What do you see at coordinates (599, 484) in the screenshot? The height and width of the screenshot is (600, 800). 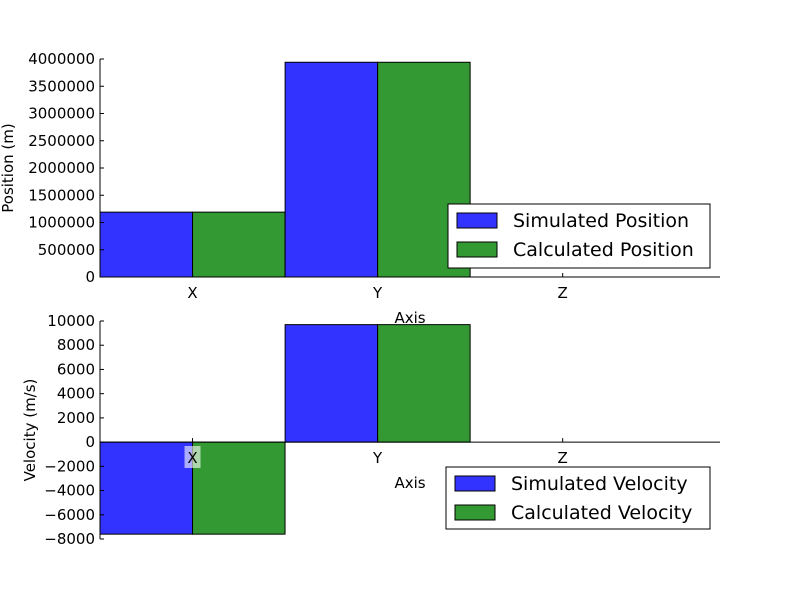 I see `legend-entry: Simulated Velocity` at bounding box center [599, 484].